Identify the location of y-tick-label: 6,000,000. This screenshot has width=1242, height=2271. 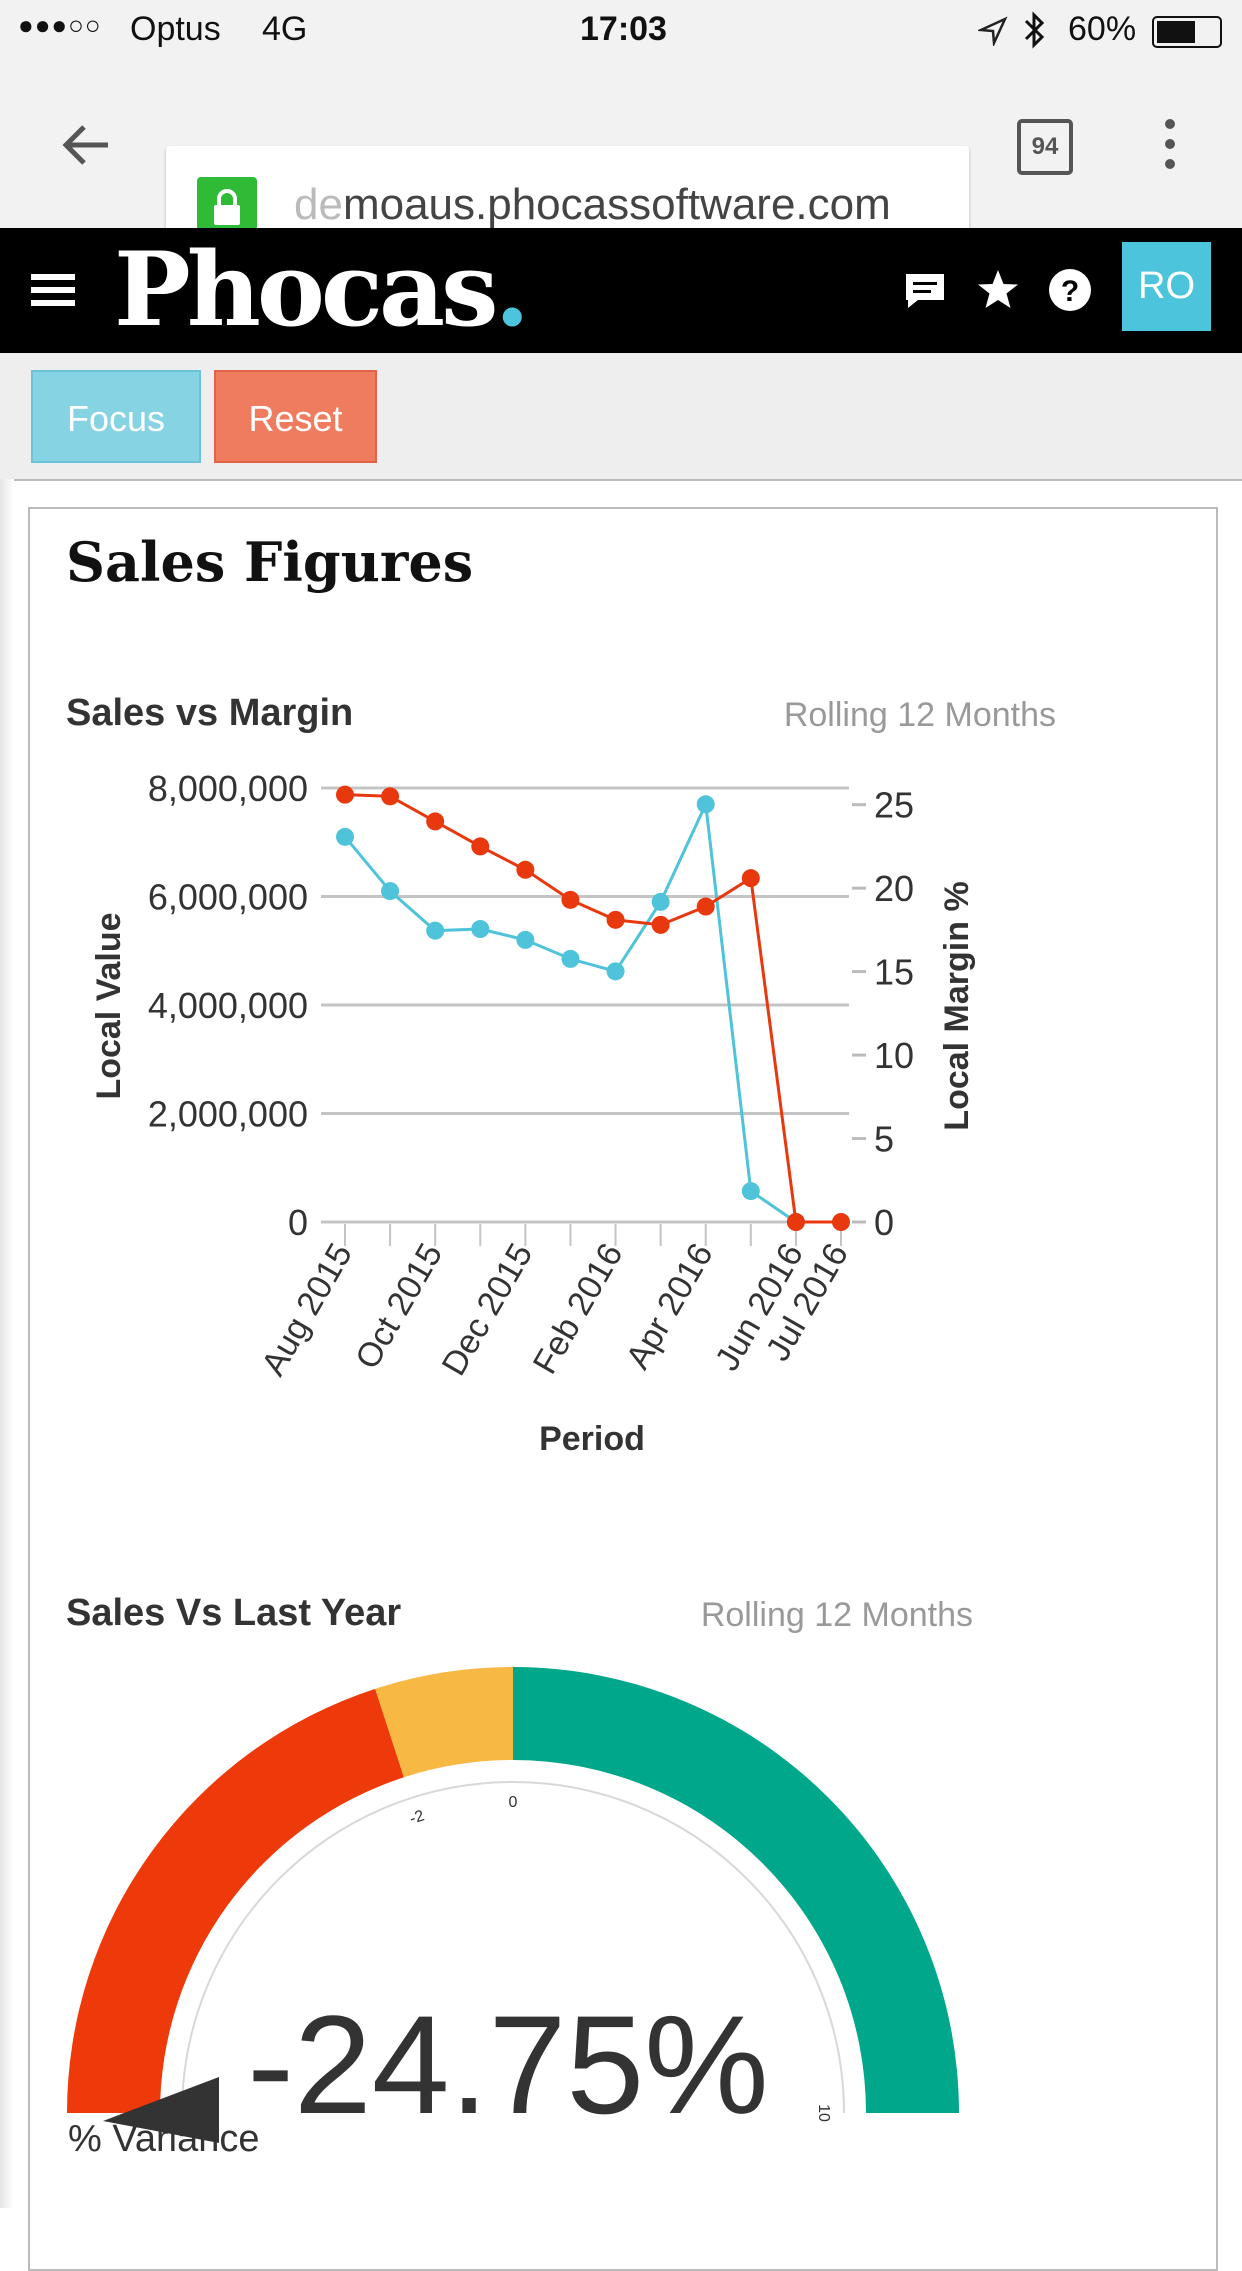
(228, 897).